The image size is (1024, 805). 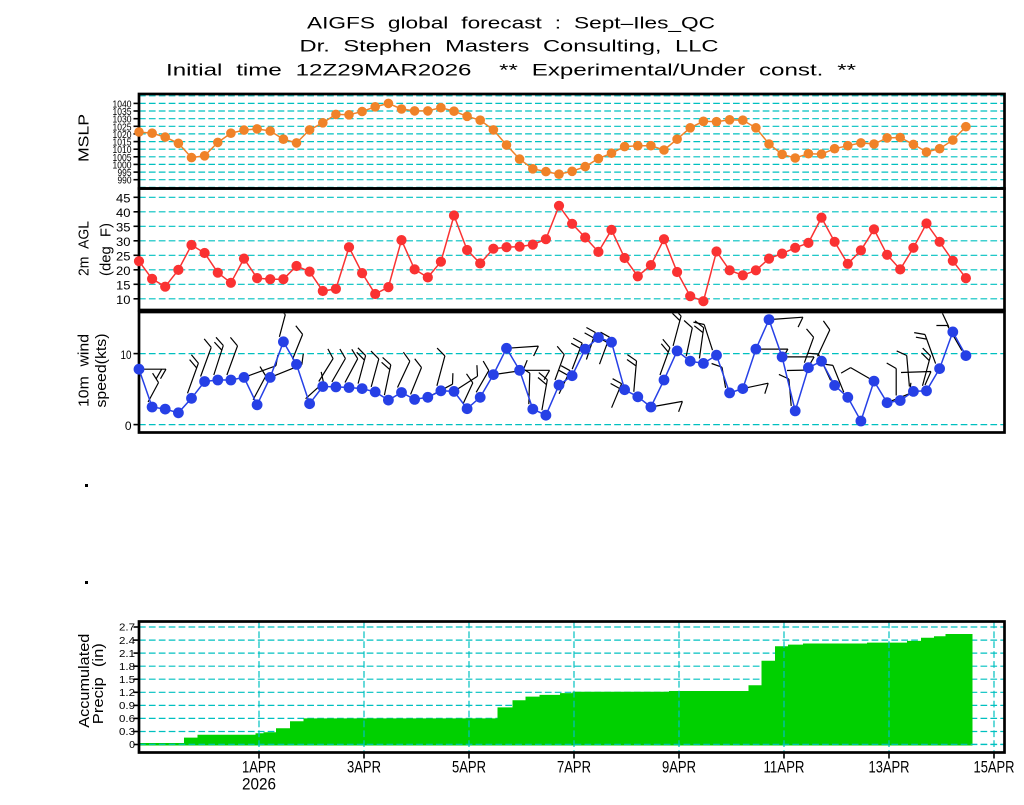 What do you see at coordinates (127, 628) in the screenshot?
I see `svg-text: 2.7` at bounding box center [127, 628].